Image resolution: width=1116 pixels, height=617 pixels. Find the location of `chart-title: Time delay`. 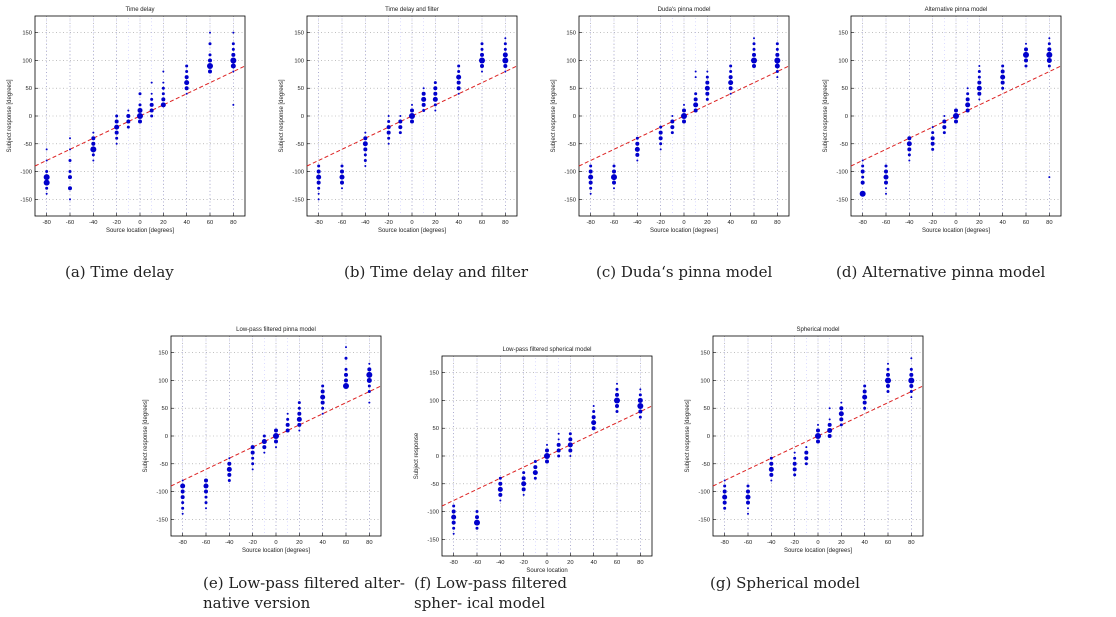

chart-title: Time delay is located at coordinates (139, 10).